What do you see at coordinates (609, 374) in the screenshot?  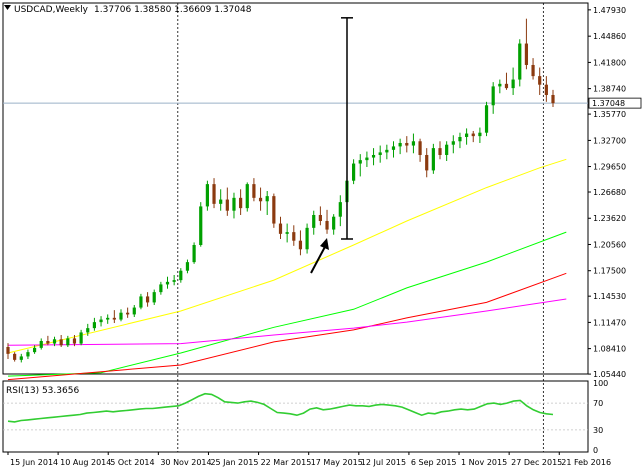 I see `y-tick-label: 1.05440` at bounding box center [609, 374].